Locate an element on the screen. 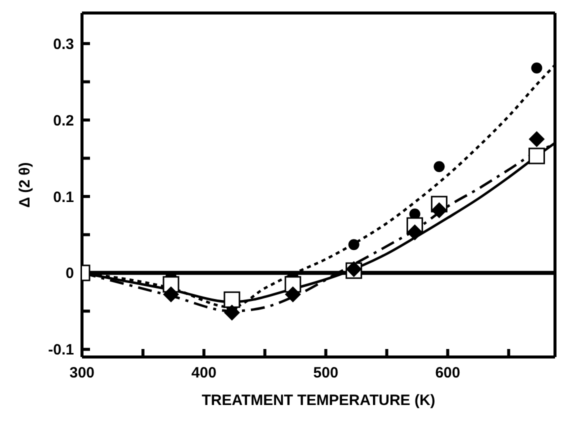  x-tick-label: 500 is located at coordinates (325, 373).